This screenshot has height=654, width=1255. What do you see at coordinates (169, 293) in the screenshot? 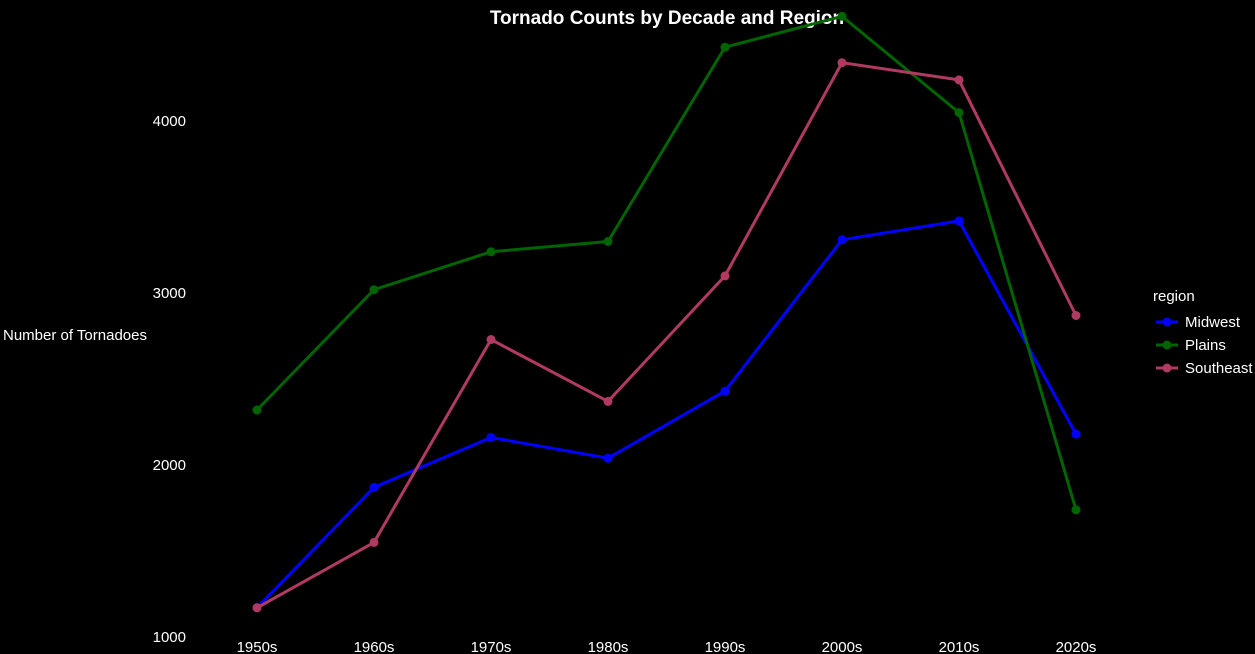
I see `y-tick-label: 3000` at bounding box center [169, 293].